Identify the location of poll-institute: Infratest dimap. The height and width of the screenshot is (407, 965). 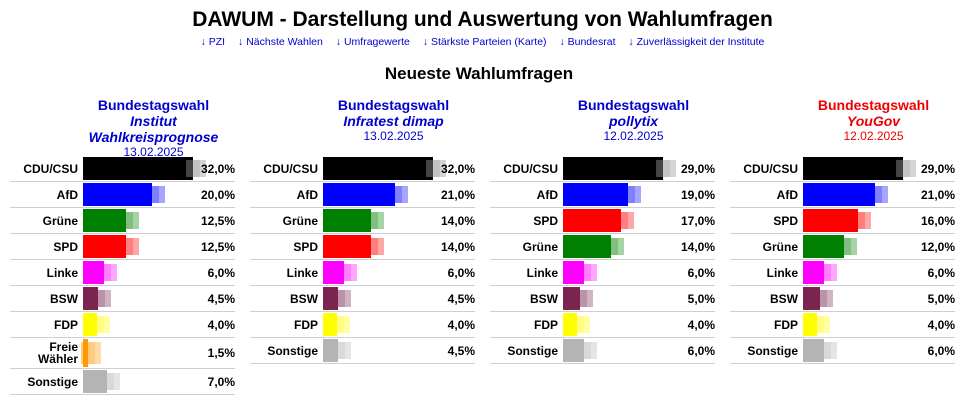
(393, 121).